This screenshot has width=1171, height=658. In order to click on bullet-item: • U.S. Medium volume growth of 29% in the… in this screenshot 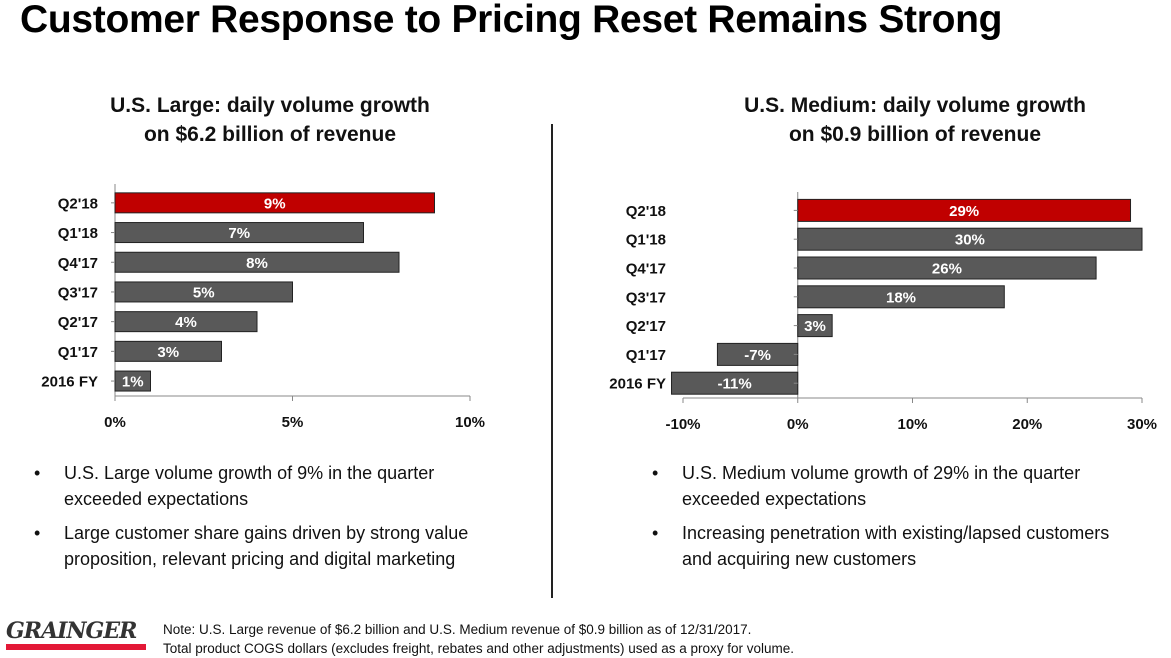, I will do `click(888, 486)`.